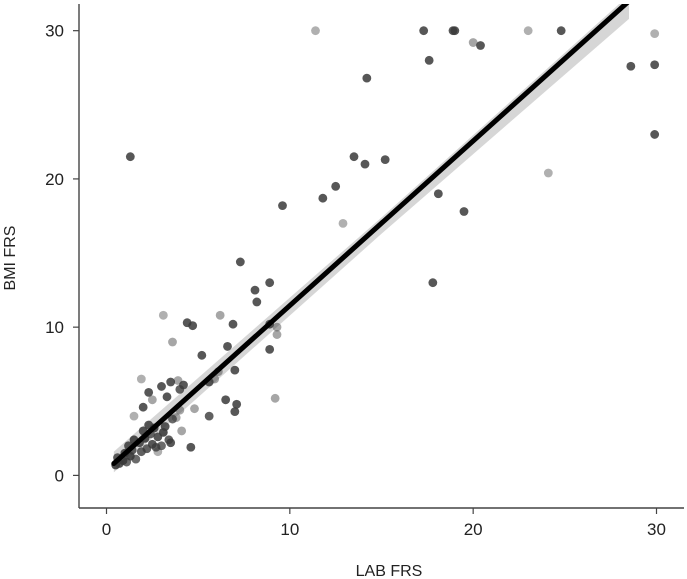 Image resolution: width=687 pixels, height=579 pixels. I want to click on y-axis-title: BMI FRS, so click(10, 258).